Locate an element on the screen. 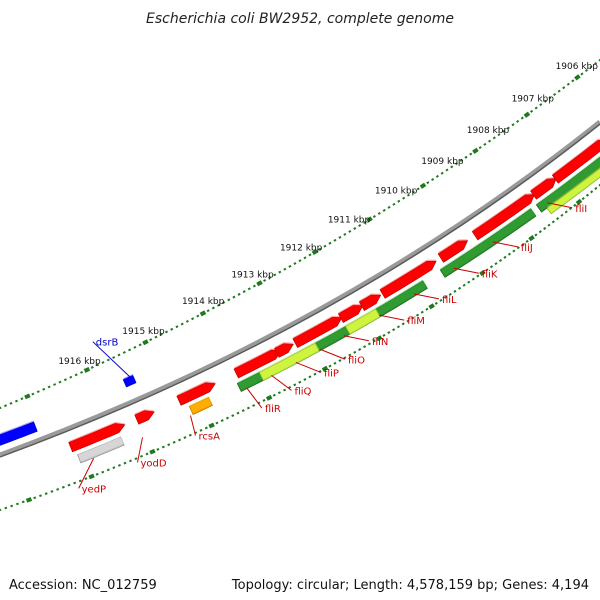 The image size is (600, 600). gene-label-fliP: fliP is located at coordinates (331, 373).